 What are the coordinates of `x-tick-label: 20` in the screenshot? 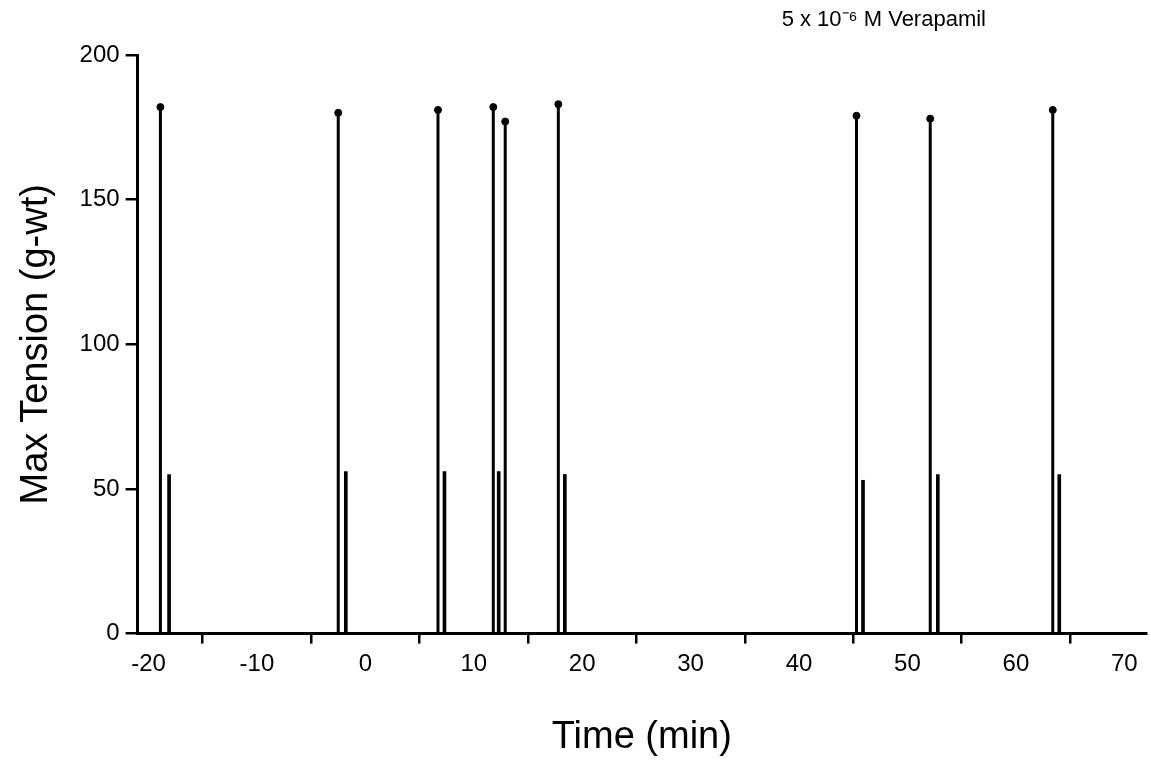 It's located at (582, 662).